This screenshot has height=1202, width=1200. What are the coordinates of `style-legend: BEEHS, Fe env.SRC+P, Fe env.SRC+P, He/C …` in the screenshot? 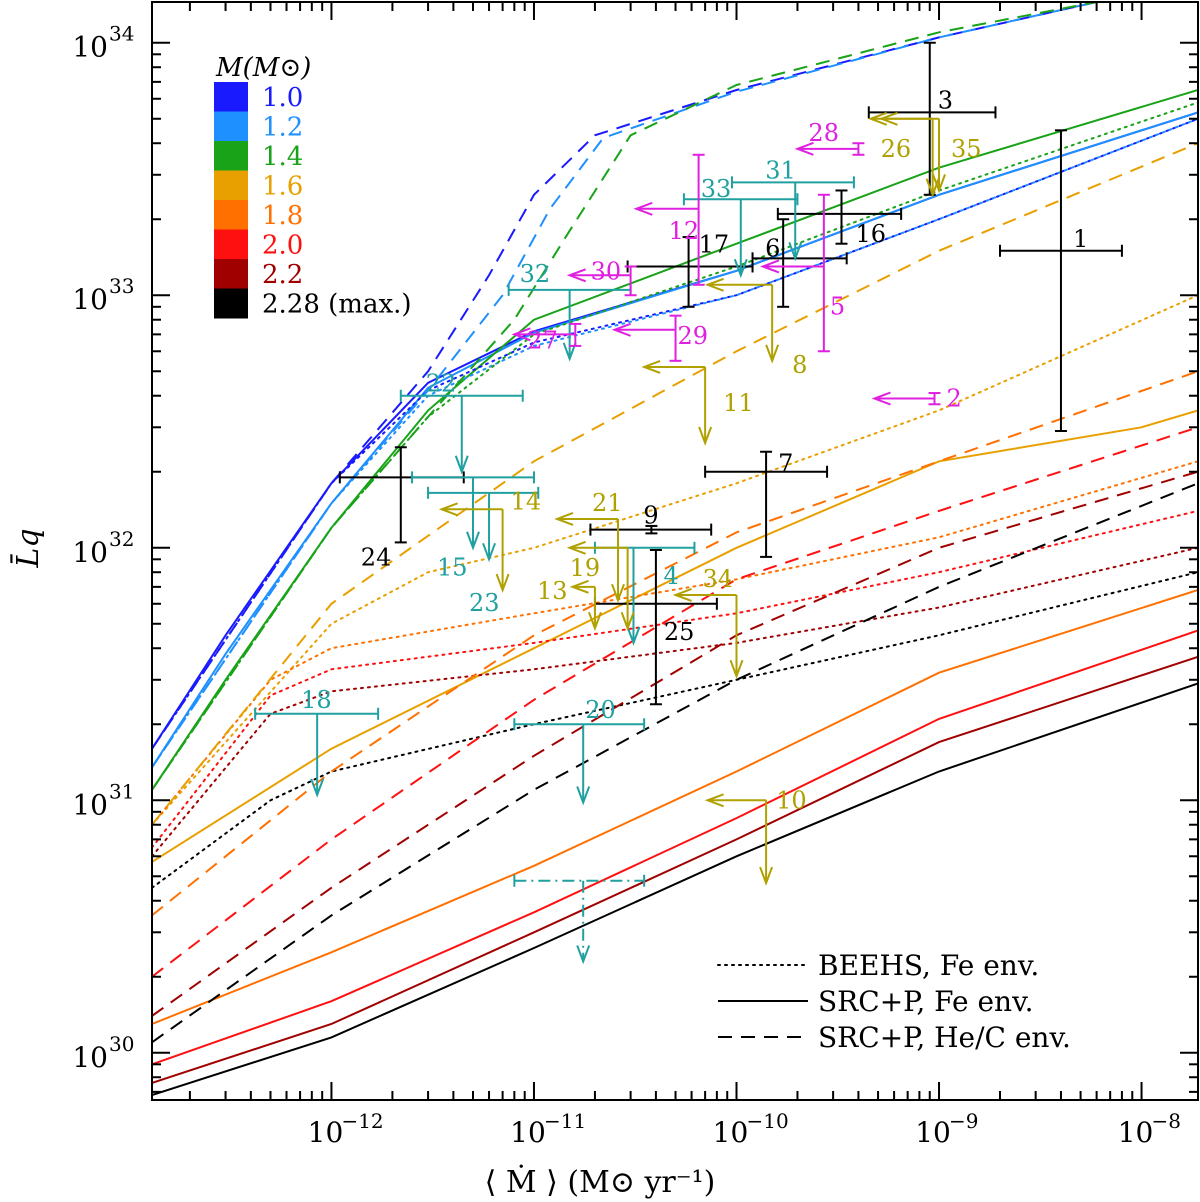 It's located at (894, 1001).